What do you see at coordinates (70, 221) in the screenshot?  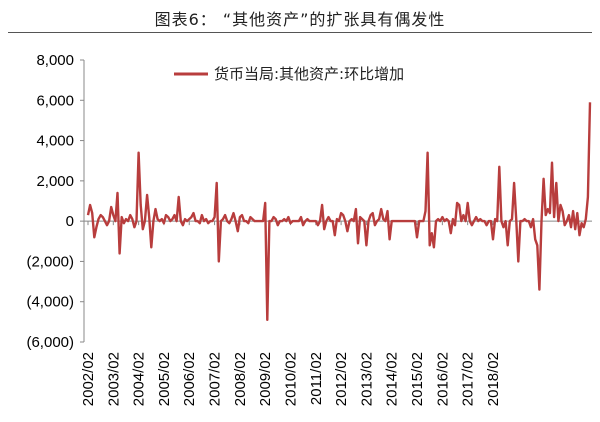 I see `y-tick-label: 0` at bounding box center [70, 221].